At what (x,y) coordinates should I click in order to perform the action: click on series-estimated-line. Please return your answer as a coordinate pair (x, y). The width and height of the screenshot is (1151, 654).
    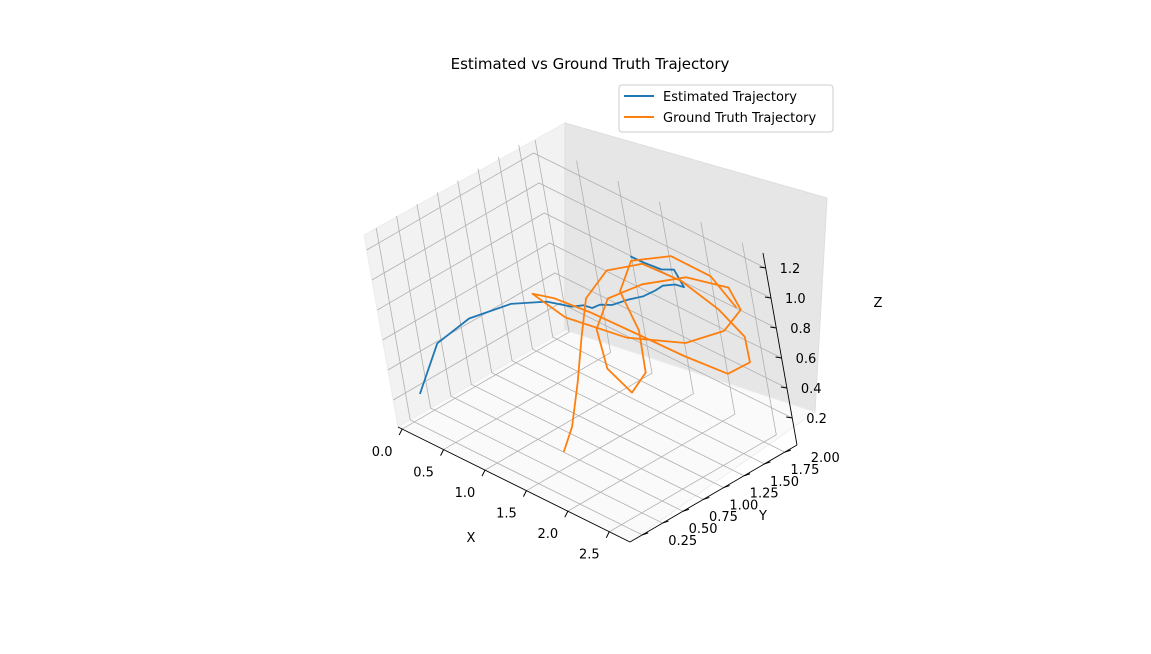
    Looking at the image, I should click on (552, 325).